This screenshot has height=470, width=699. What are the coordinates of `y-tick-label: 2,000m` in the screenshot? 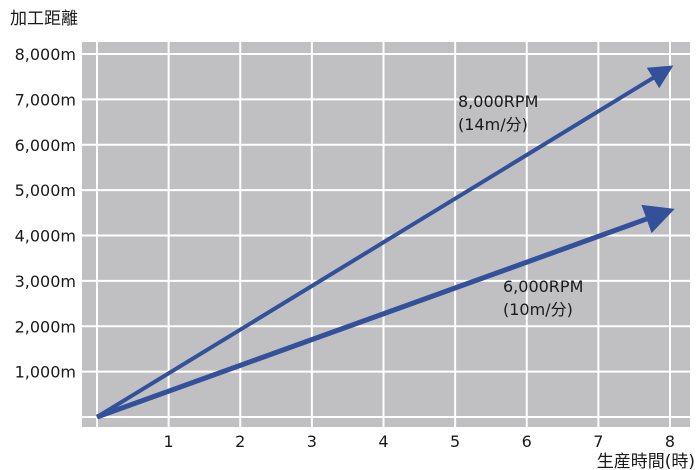 It's located at (45, 326).